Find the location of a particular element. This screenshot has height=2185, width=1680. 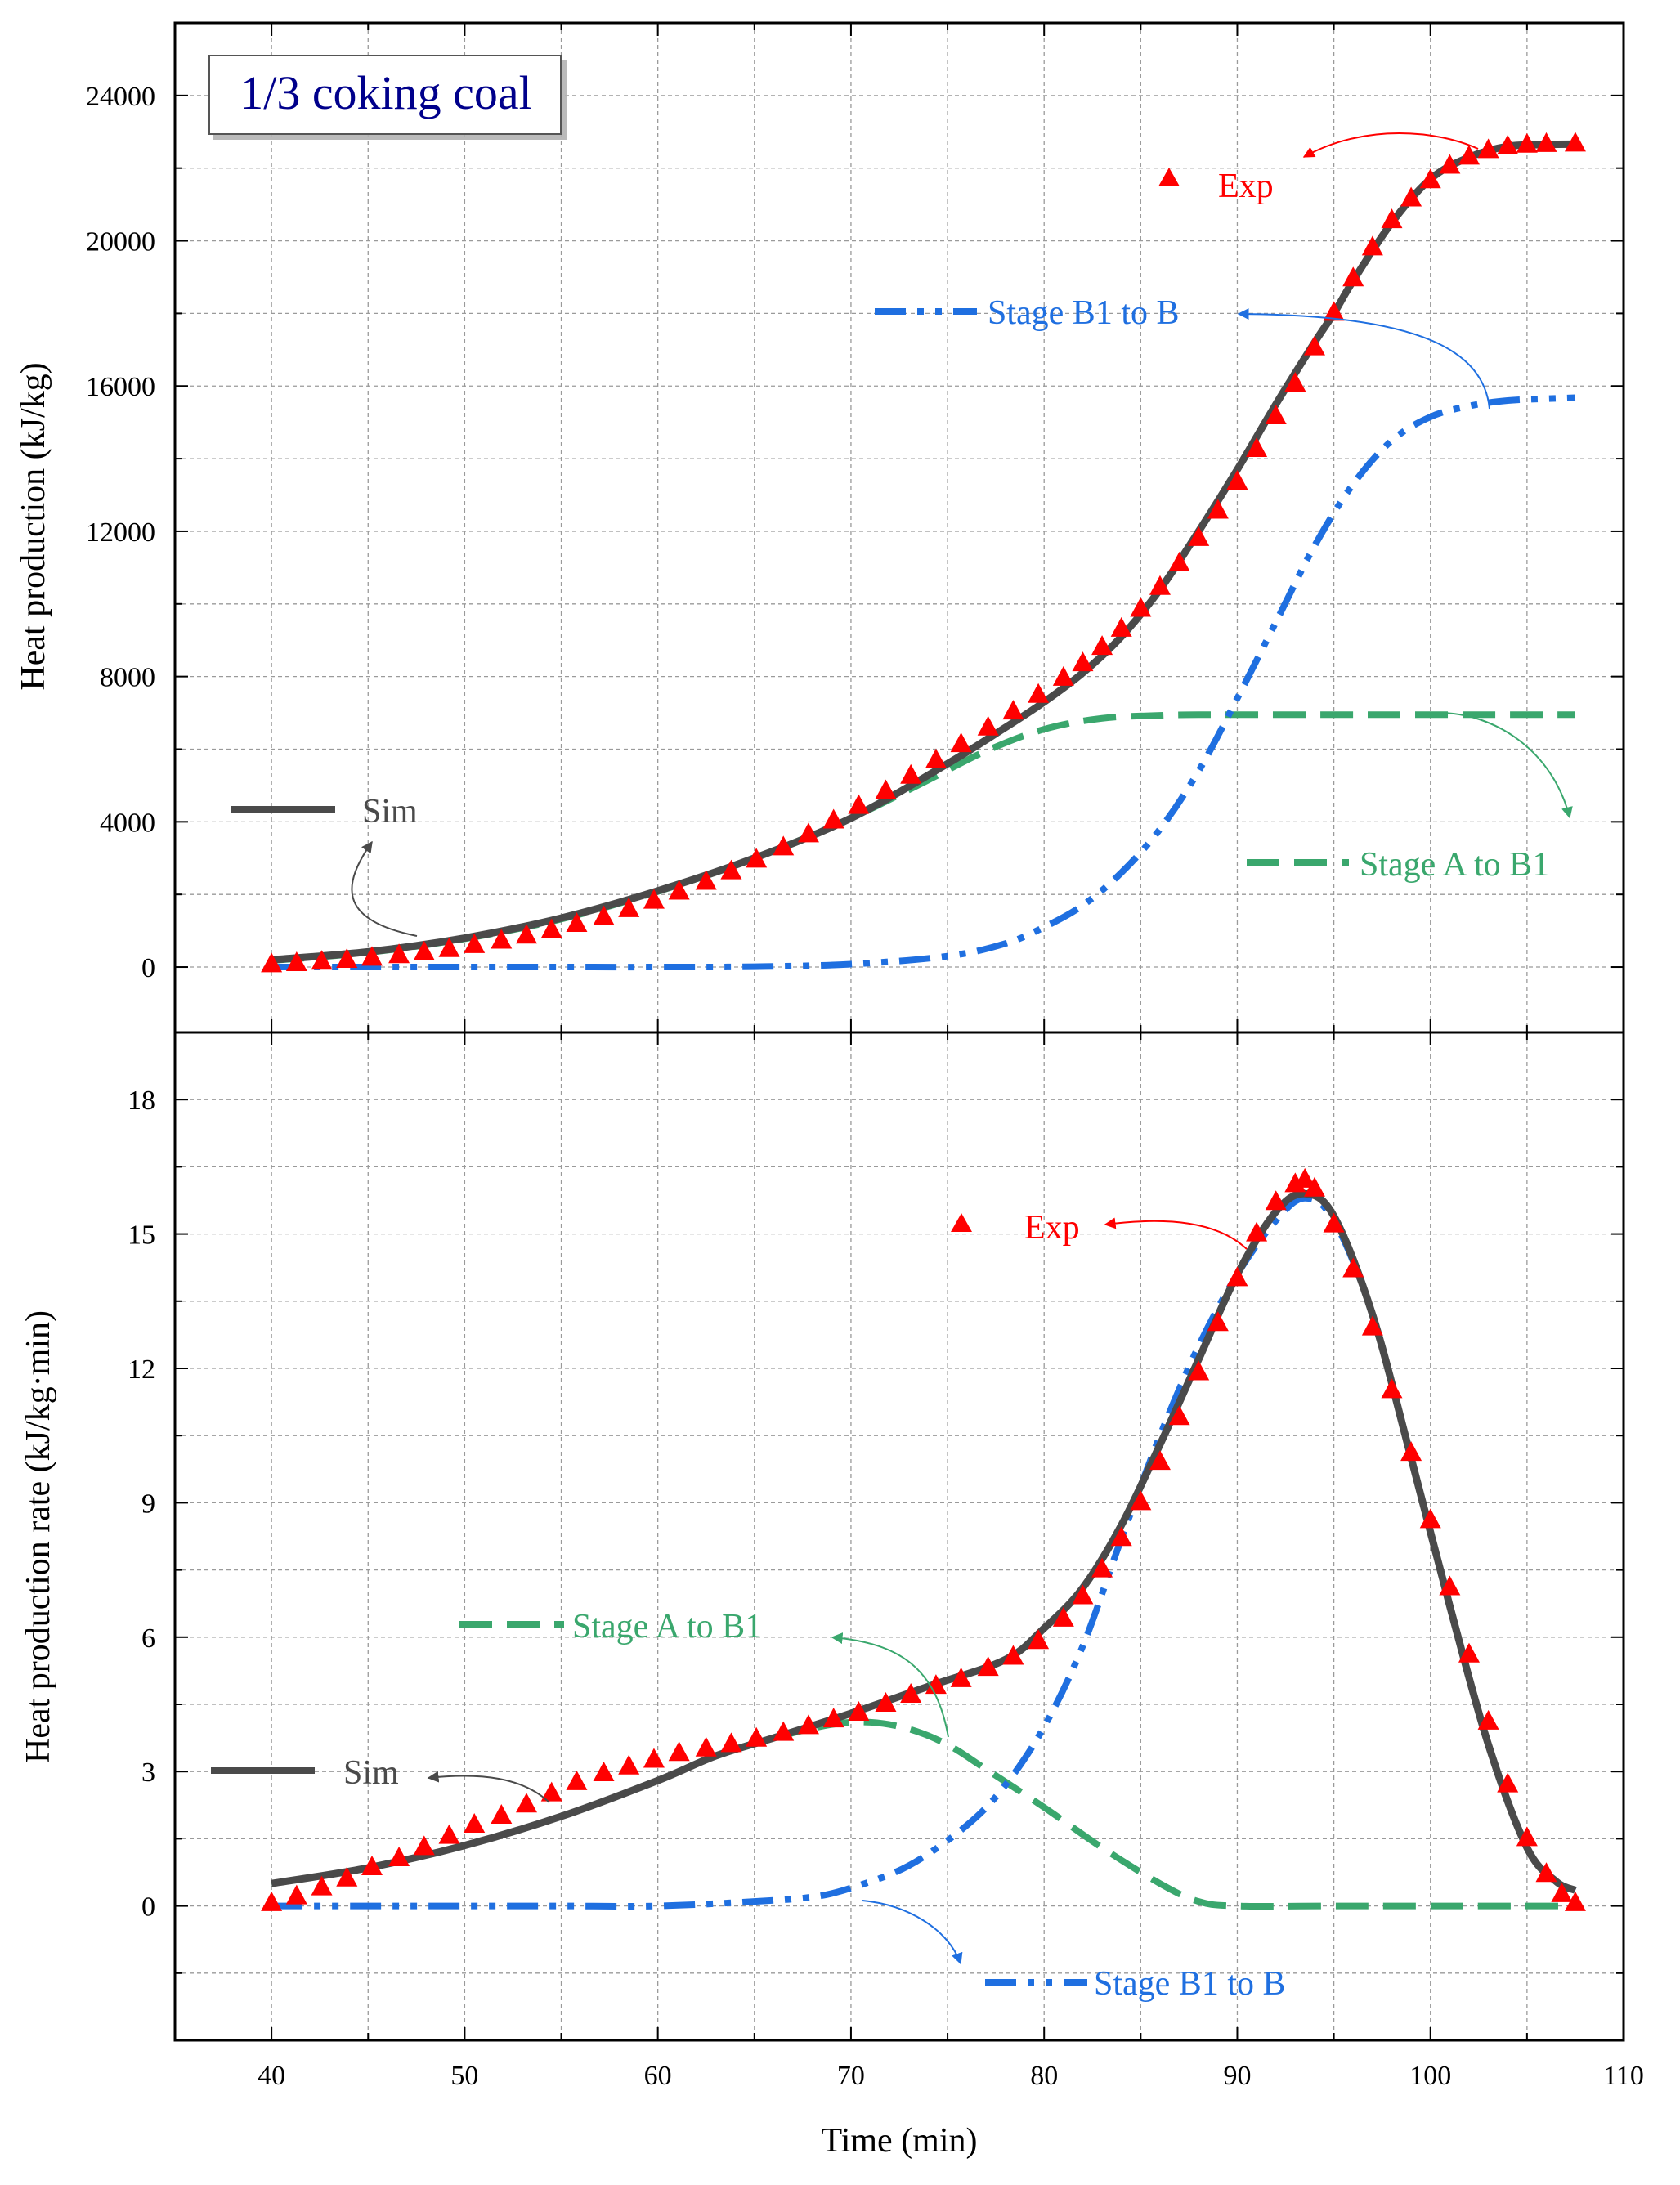

bottom-y-tick-label: 0 is located at coordinates (148, 1907).